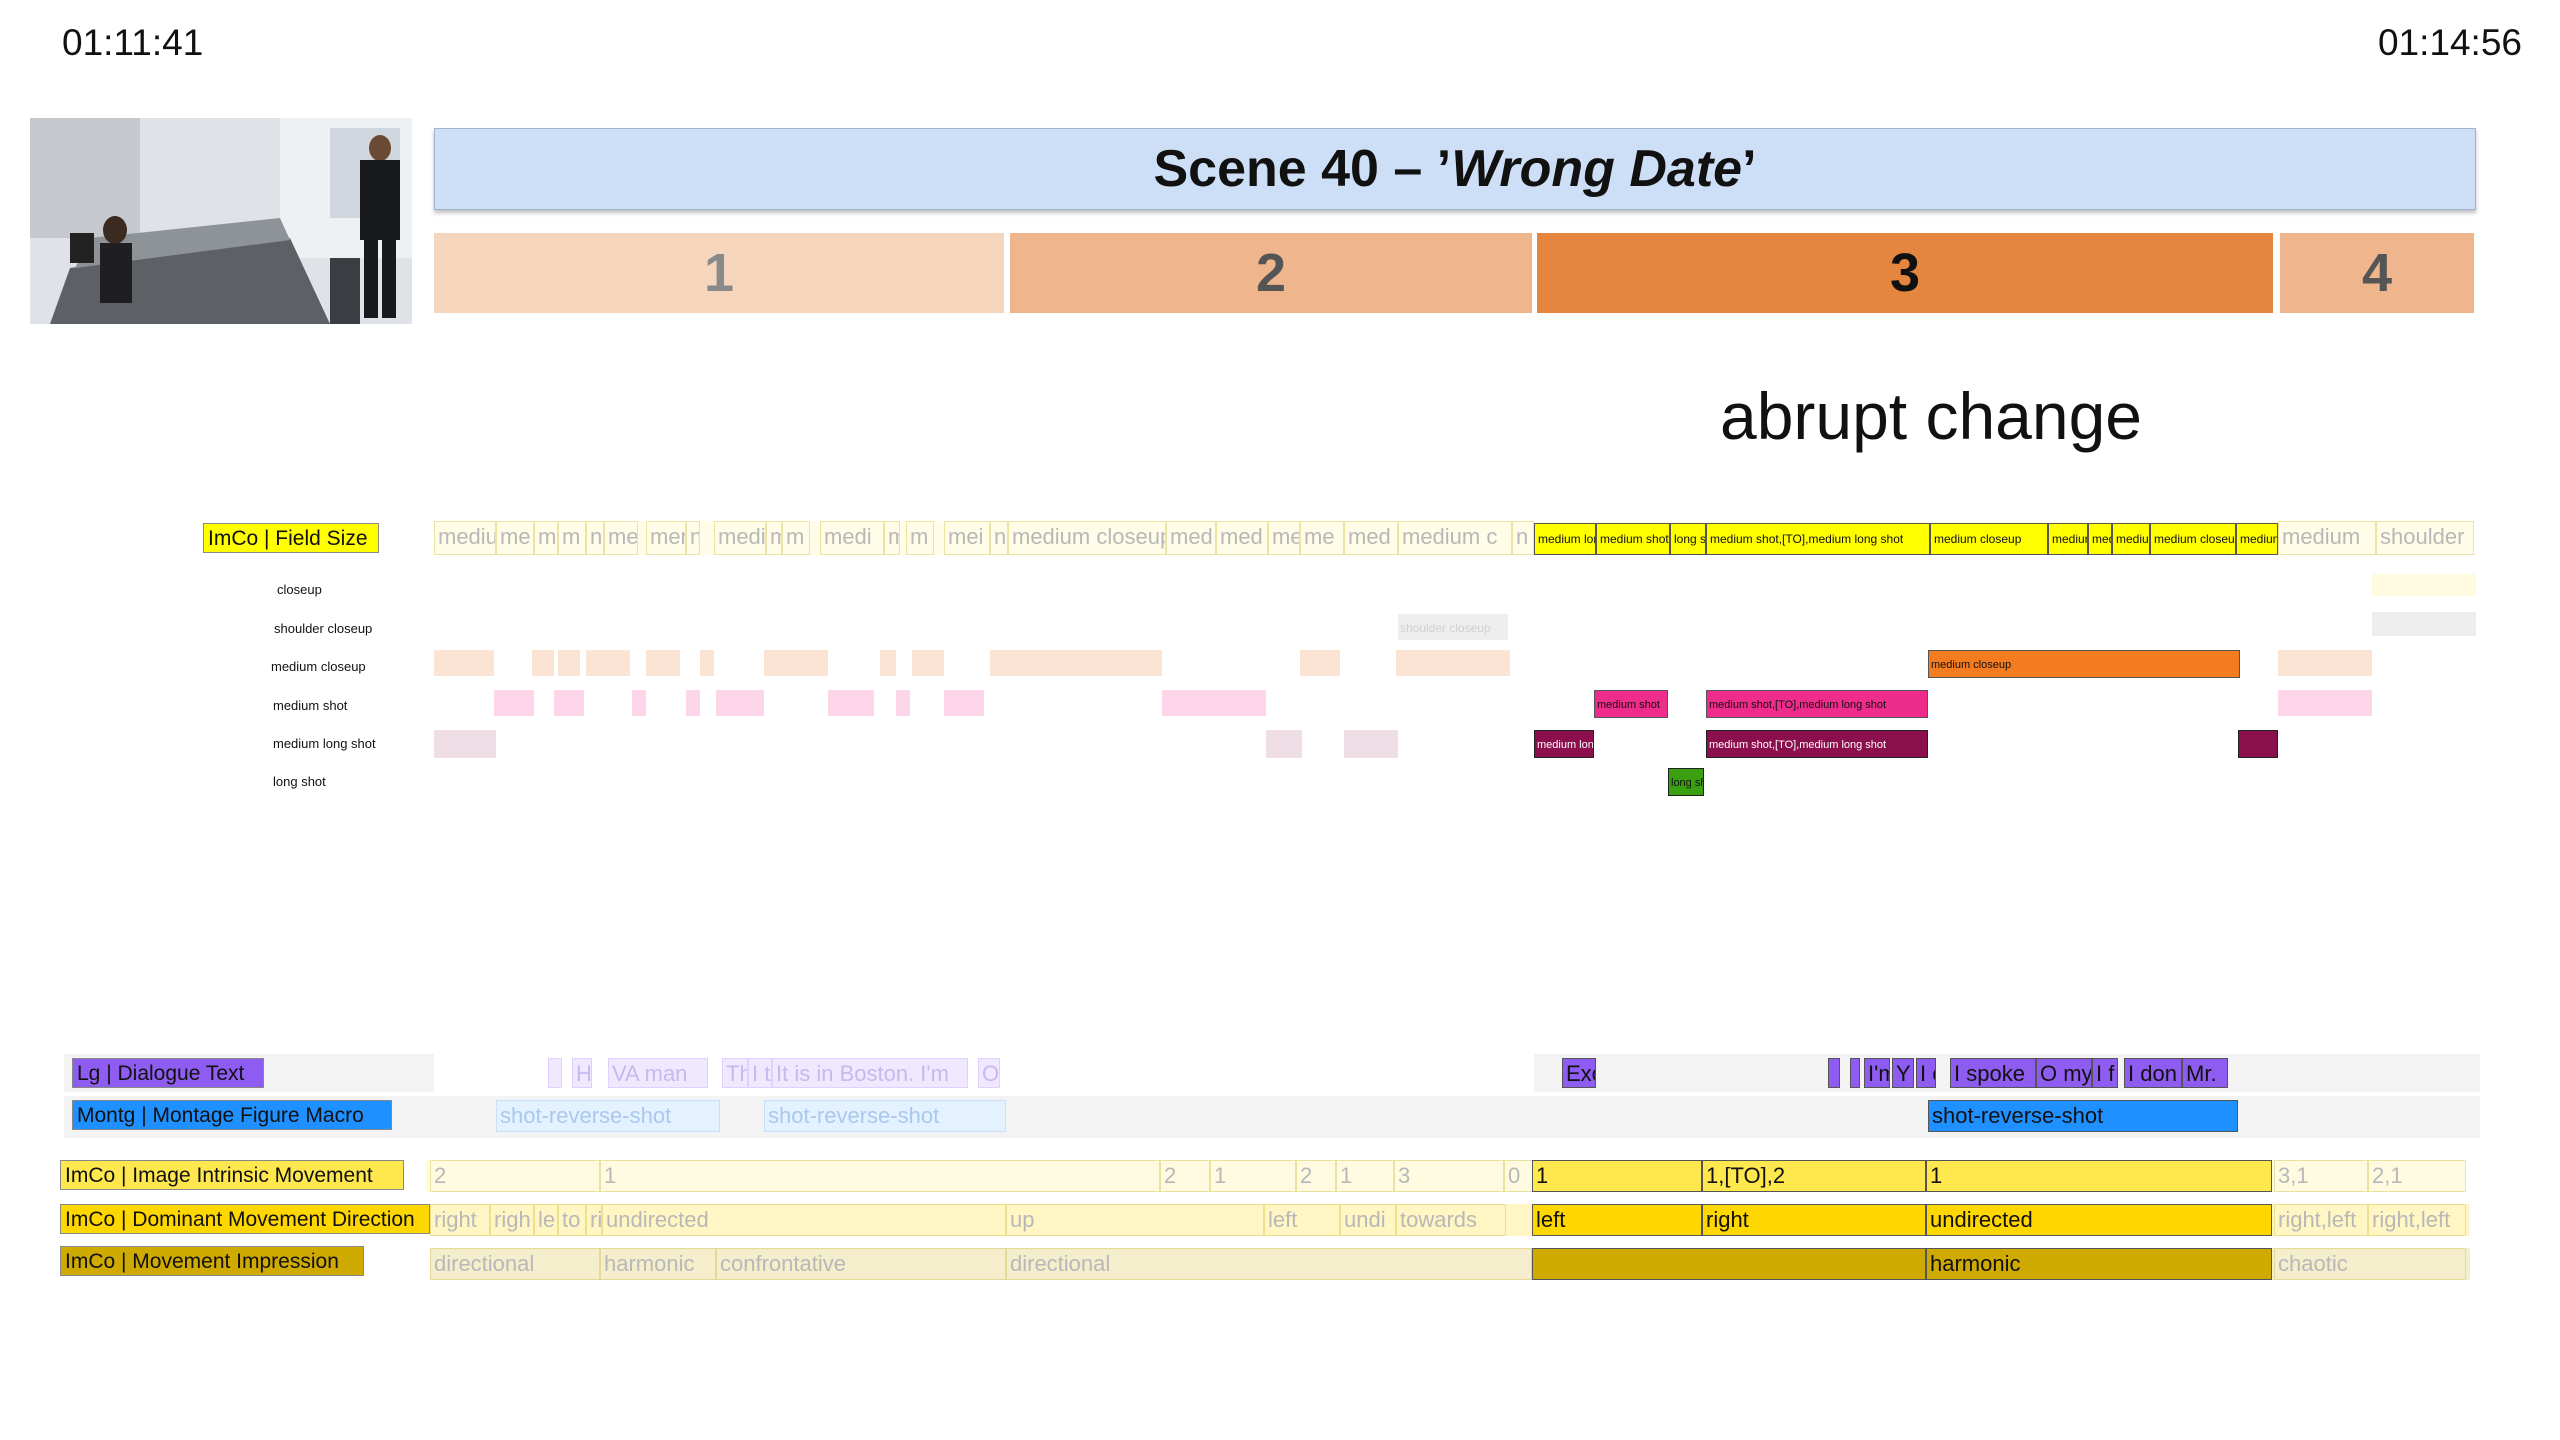  Describe the element at coordinates (870, 1073) in the screenshot. I see `dialogue-cell: It is in Boston. I'm` at that location.